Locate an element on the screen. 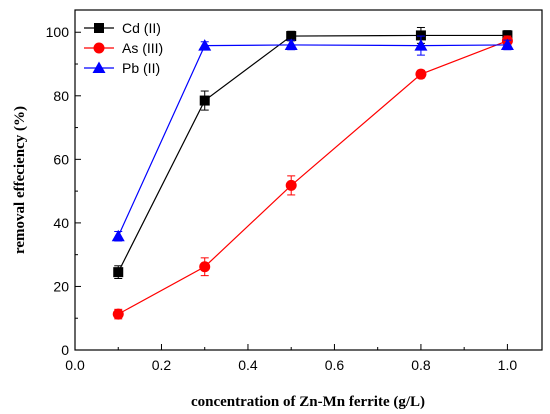  y-tick-label: 80 is located at coordinates (61, 96).